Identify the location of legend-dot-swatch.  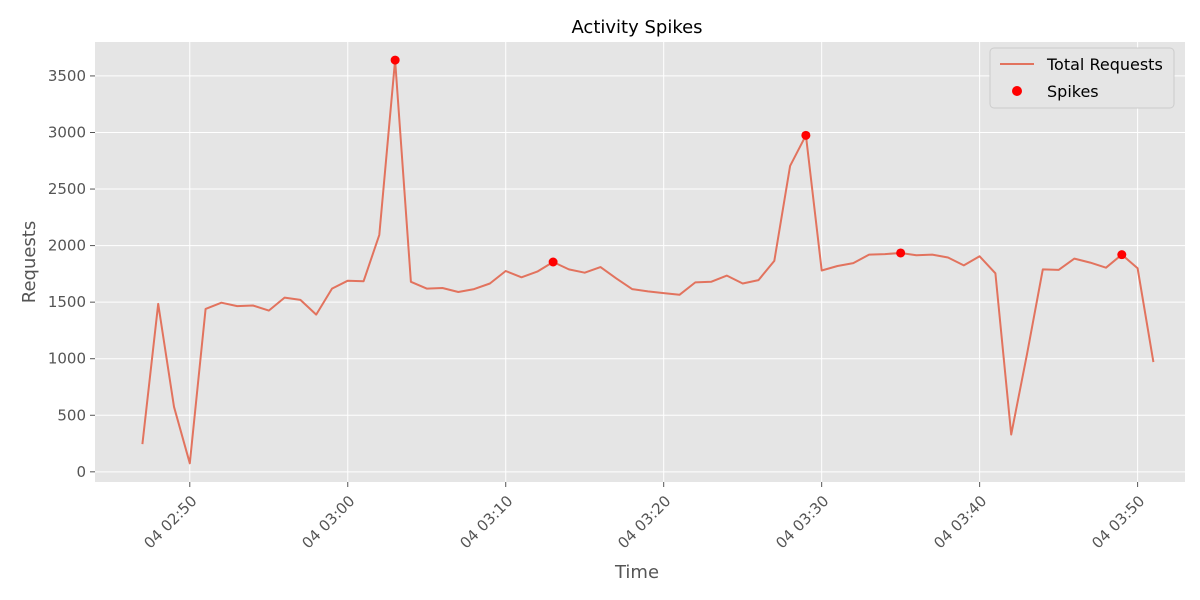
(1017, 91).